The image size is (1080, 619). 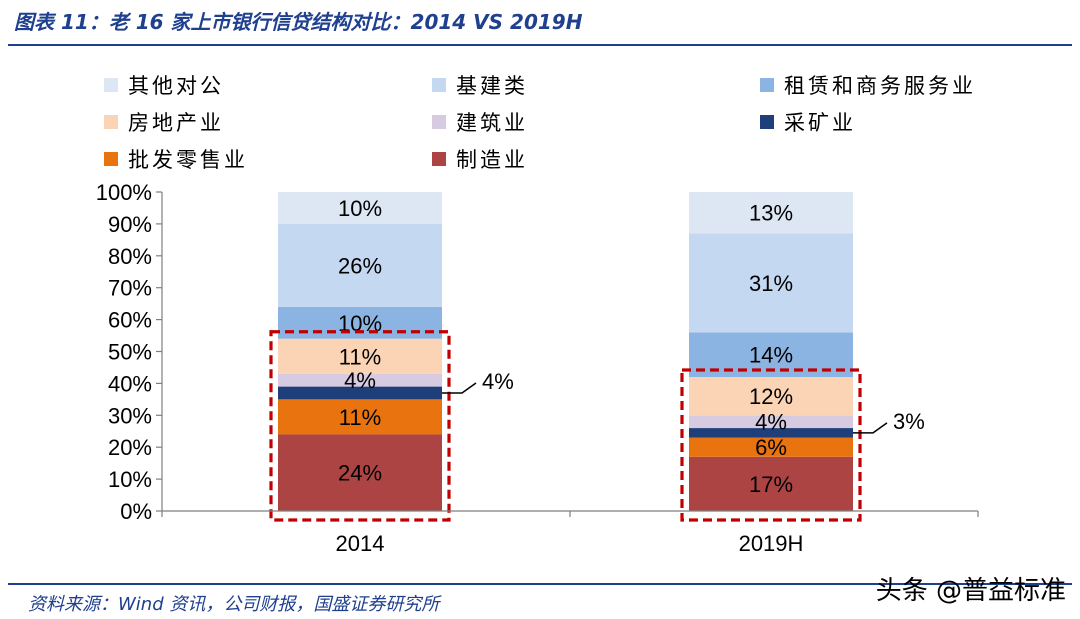 I want to click on data-label-2014-1: 24%, so click(x=360, y=473).